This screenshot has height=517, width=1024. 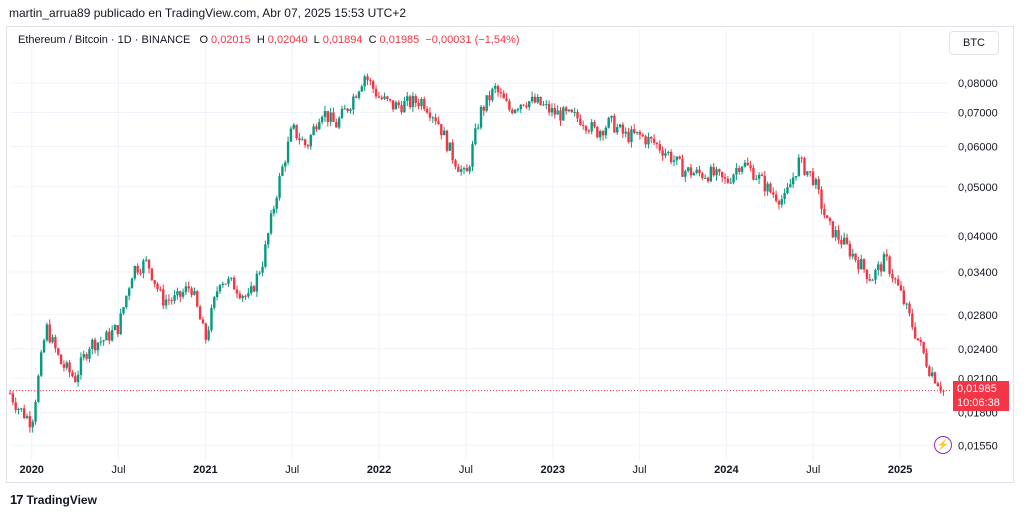 What do you see at coordinates (53, 499) in the screenshot?
I see `footer-brand: 17 TradingView` at bounding box center [53, 499].